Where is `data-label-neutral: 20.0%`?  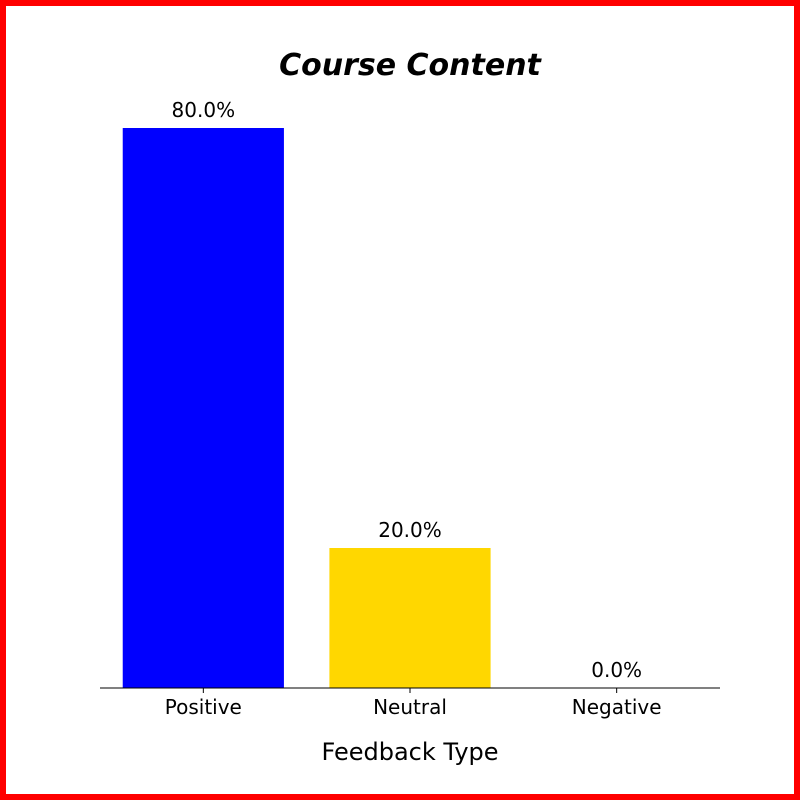
data-label-neutral: 20.0% is located at coordinates (410, 530).